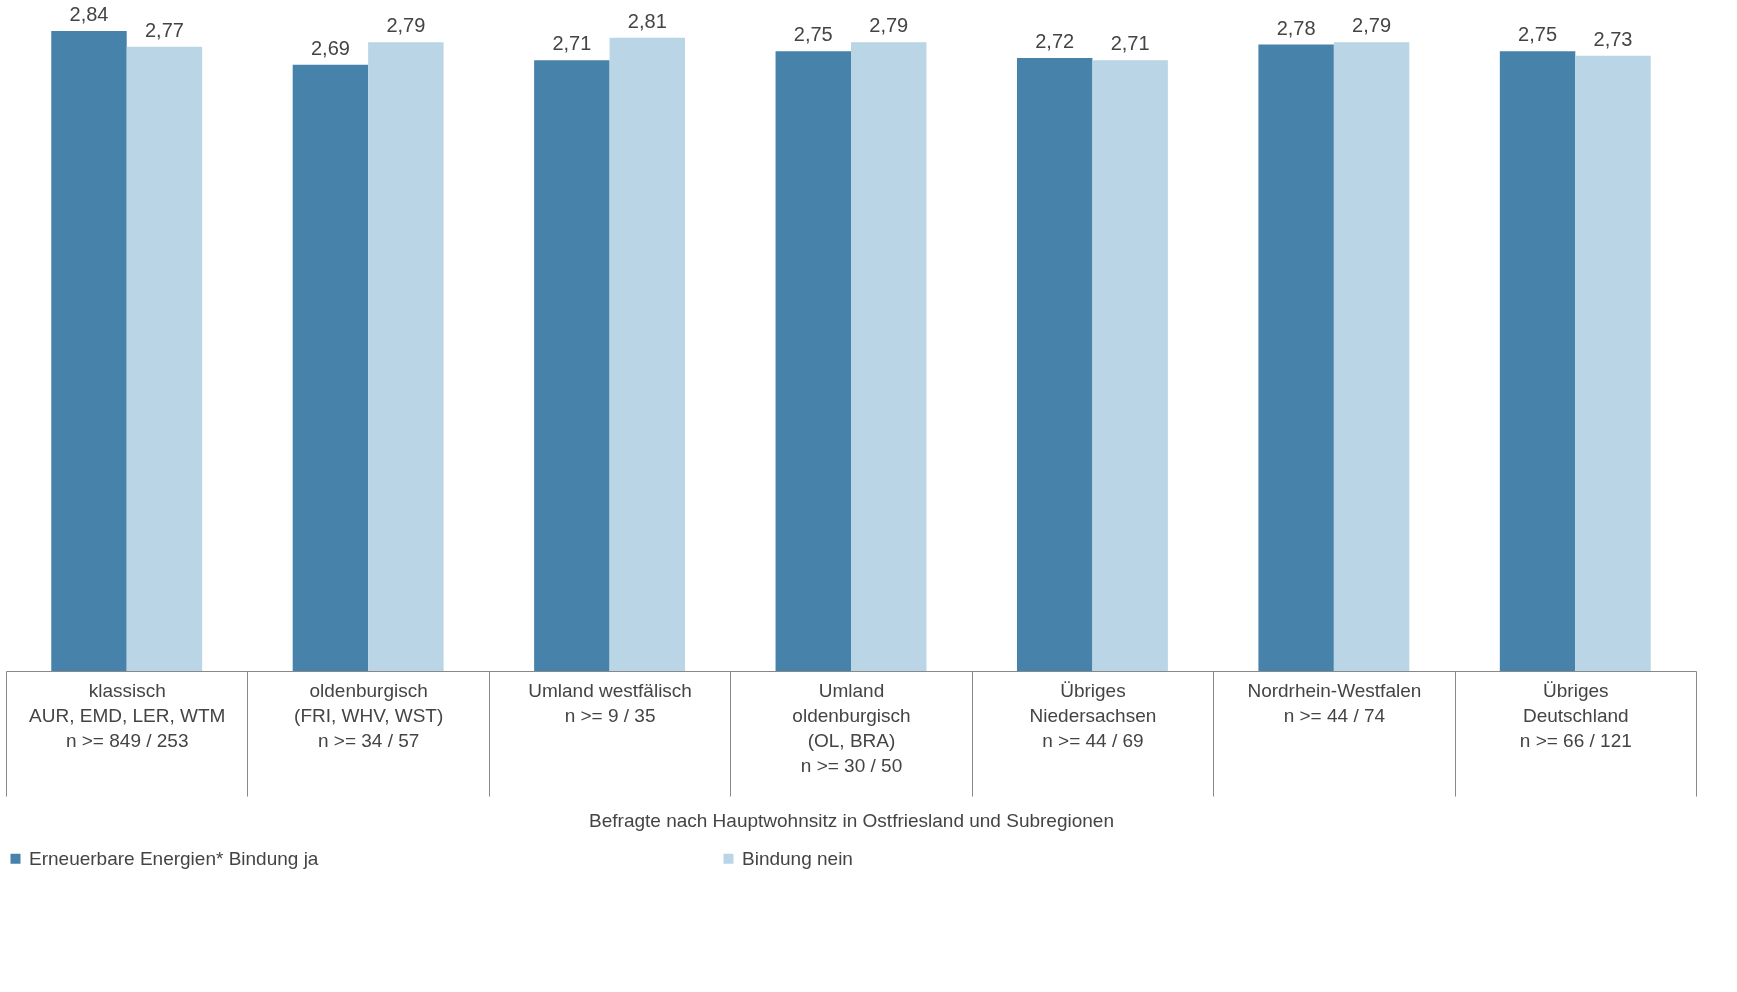  Describe the element at coordinates (851, 820) in the screenshot. I see `x-axis-title: Befragte nach Hauptwohnsitz in Ostfriesland und Subregionen` at that location.